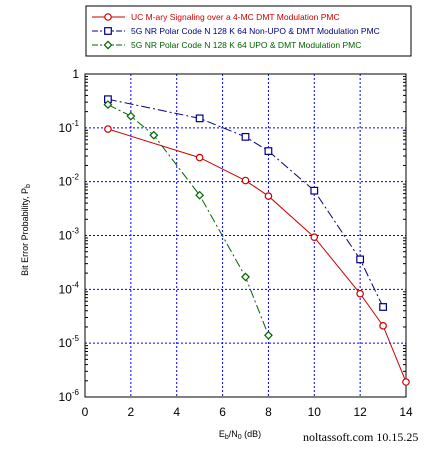  Describe the element at coordinates (69, 181) in the screenshot. I see `y-tick-label: 10⁻²` at that location.